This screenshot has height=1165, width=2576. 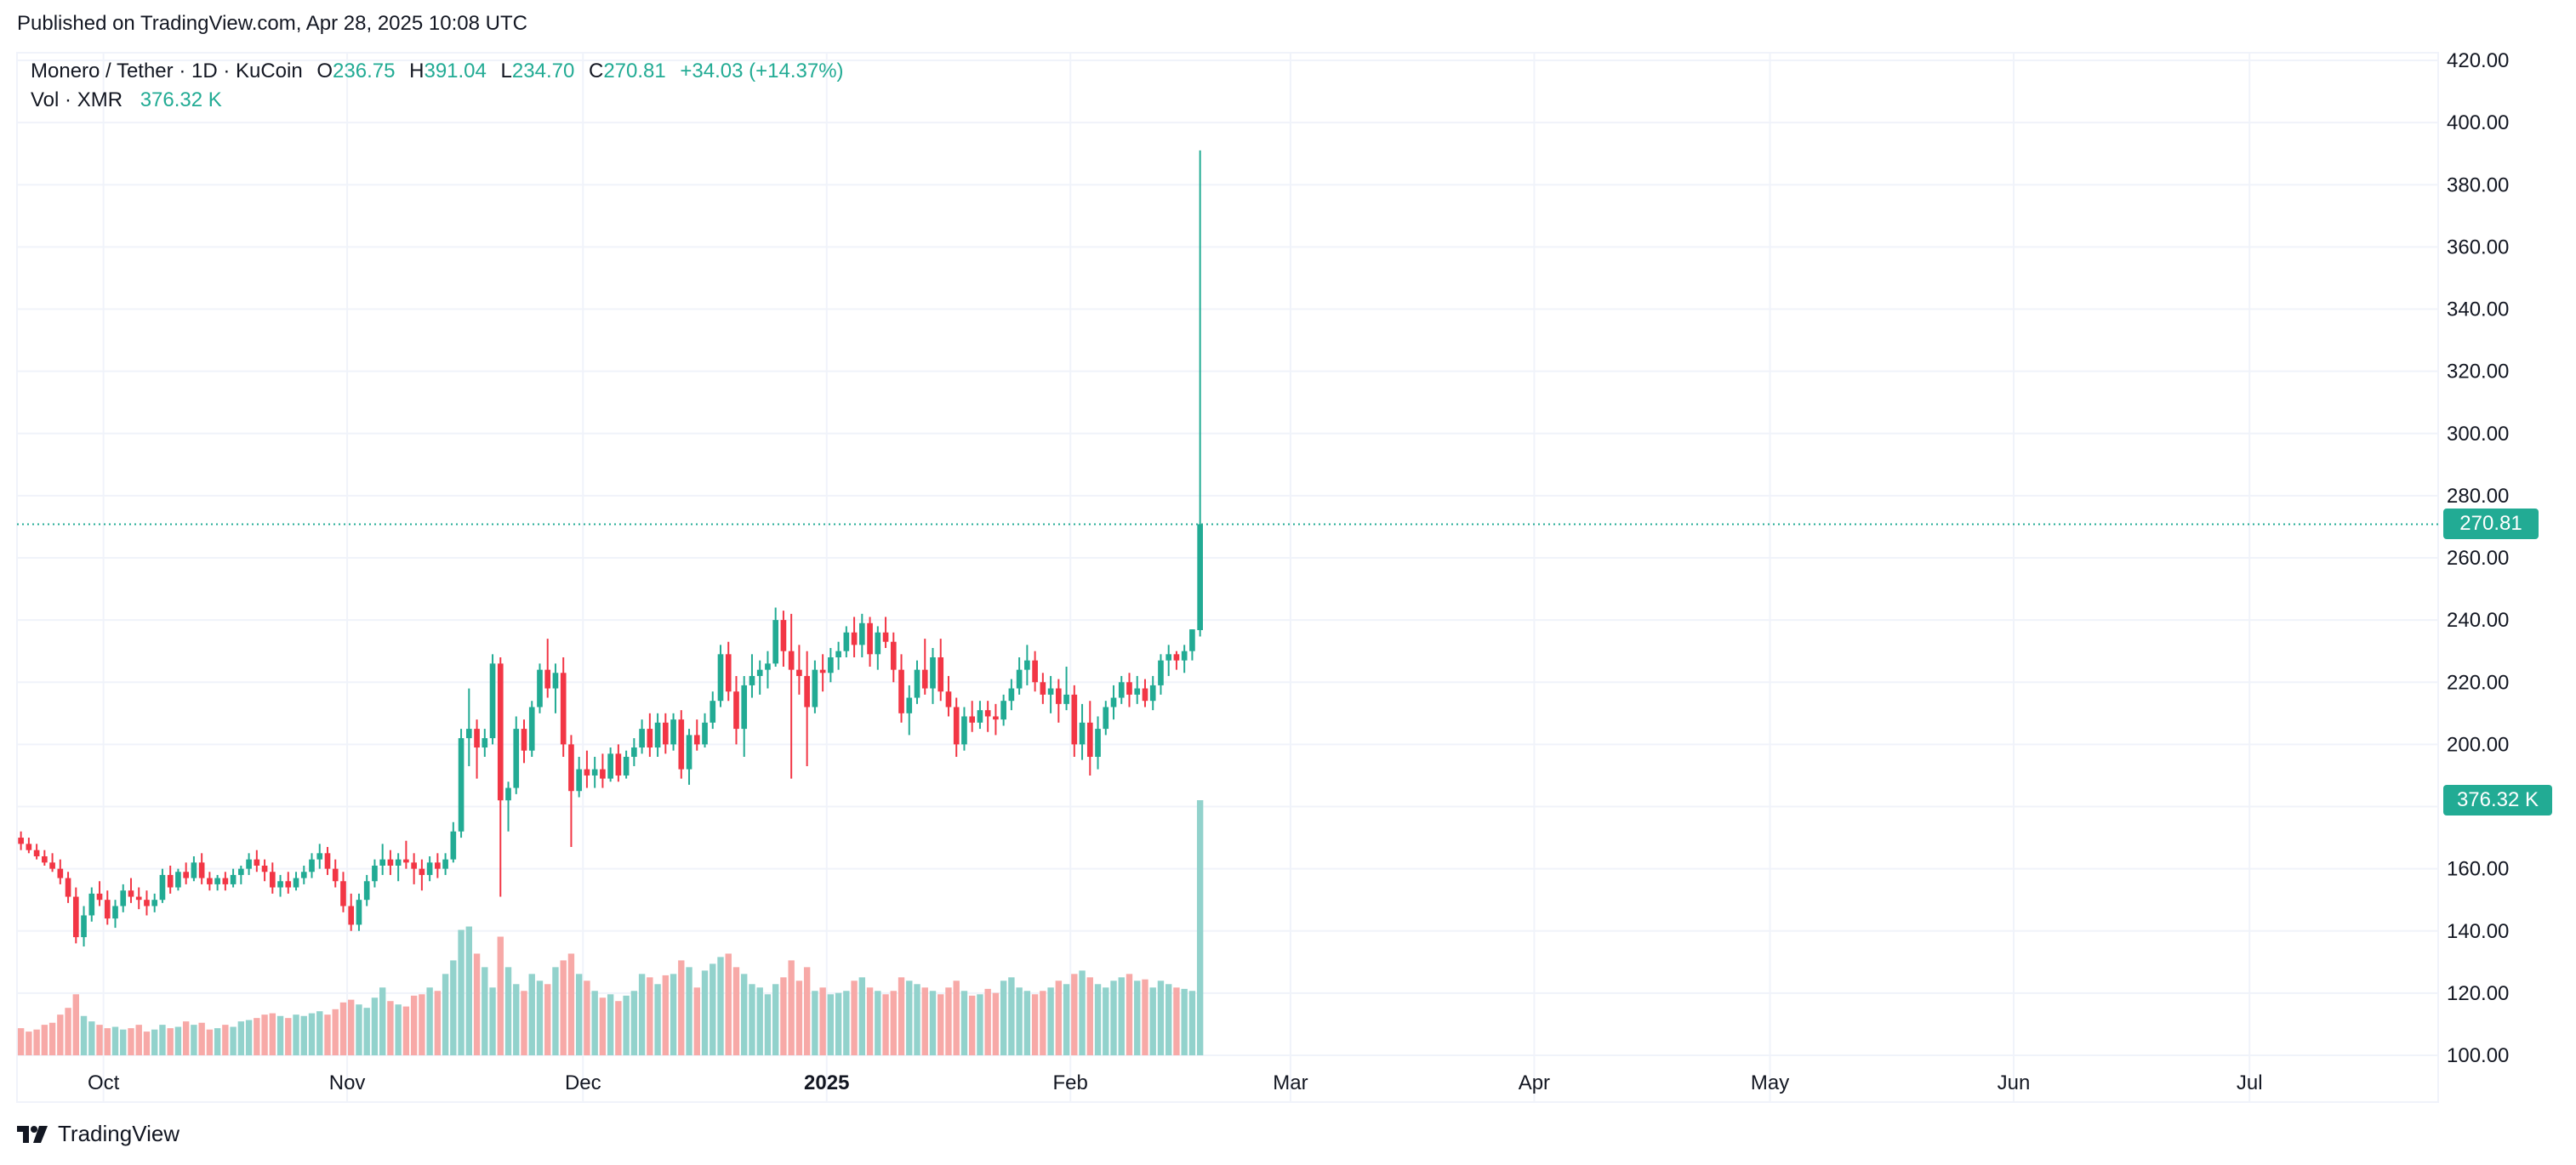 What do you see at coordinates (98, 1134) in the screenshot?
I see `tradingview-logo: TradingView` at bounding box center [98, 1134].